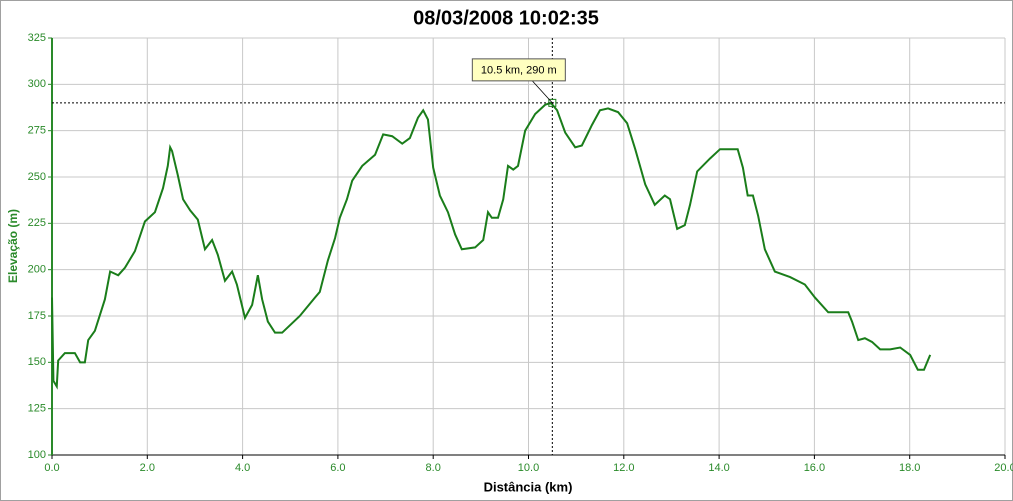 The image size is (1013, 501). What do you see at coordinates (37, 409) in the screenshot?
I see `y-tick-label: 125` at bounding box center [37, 409].